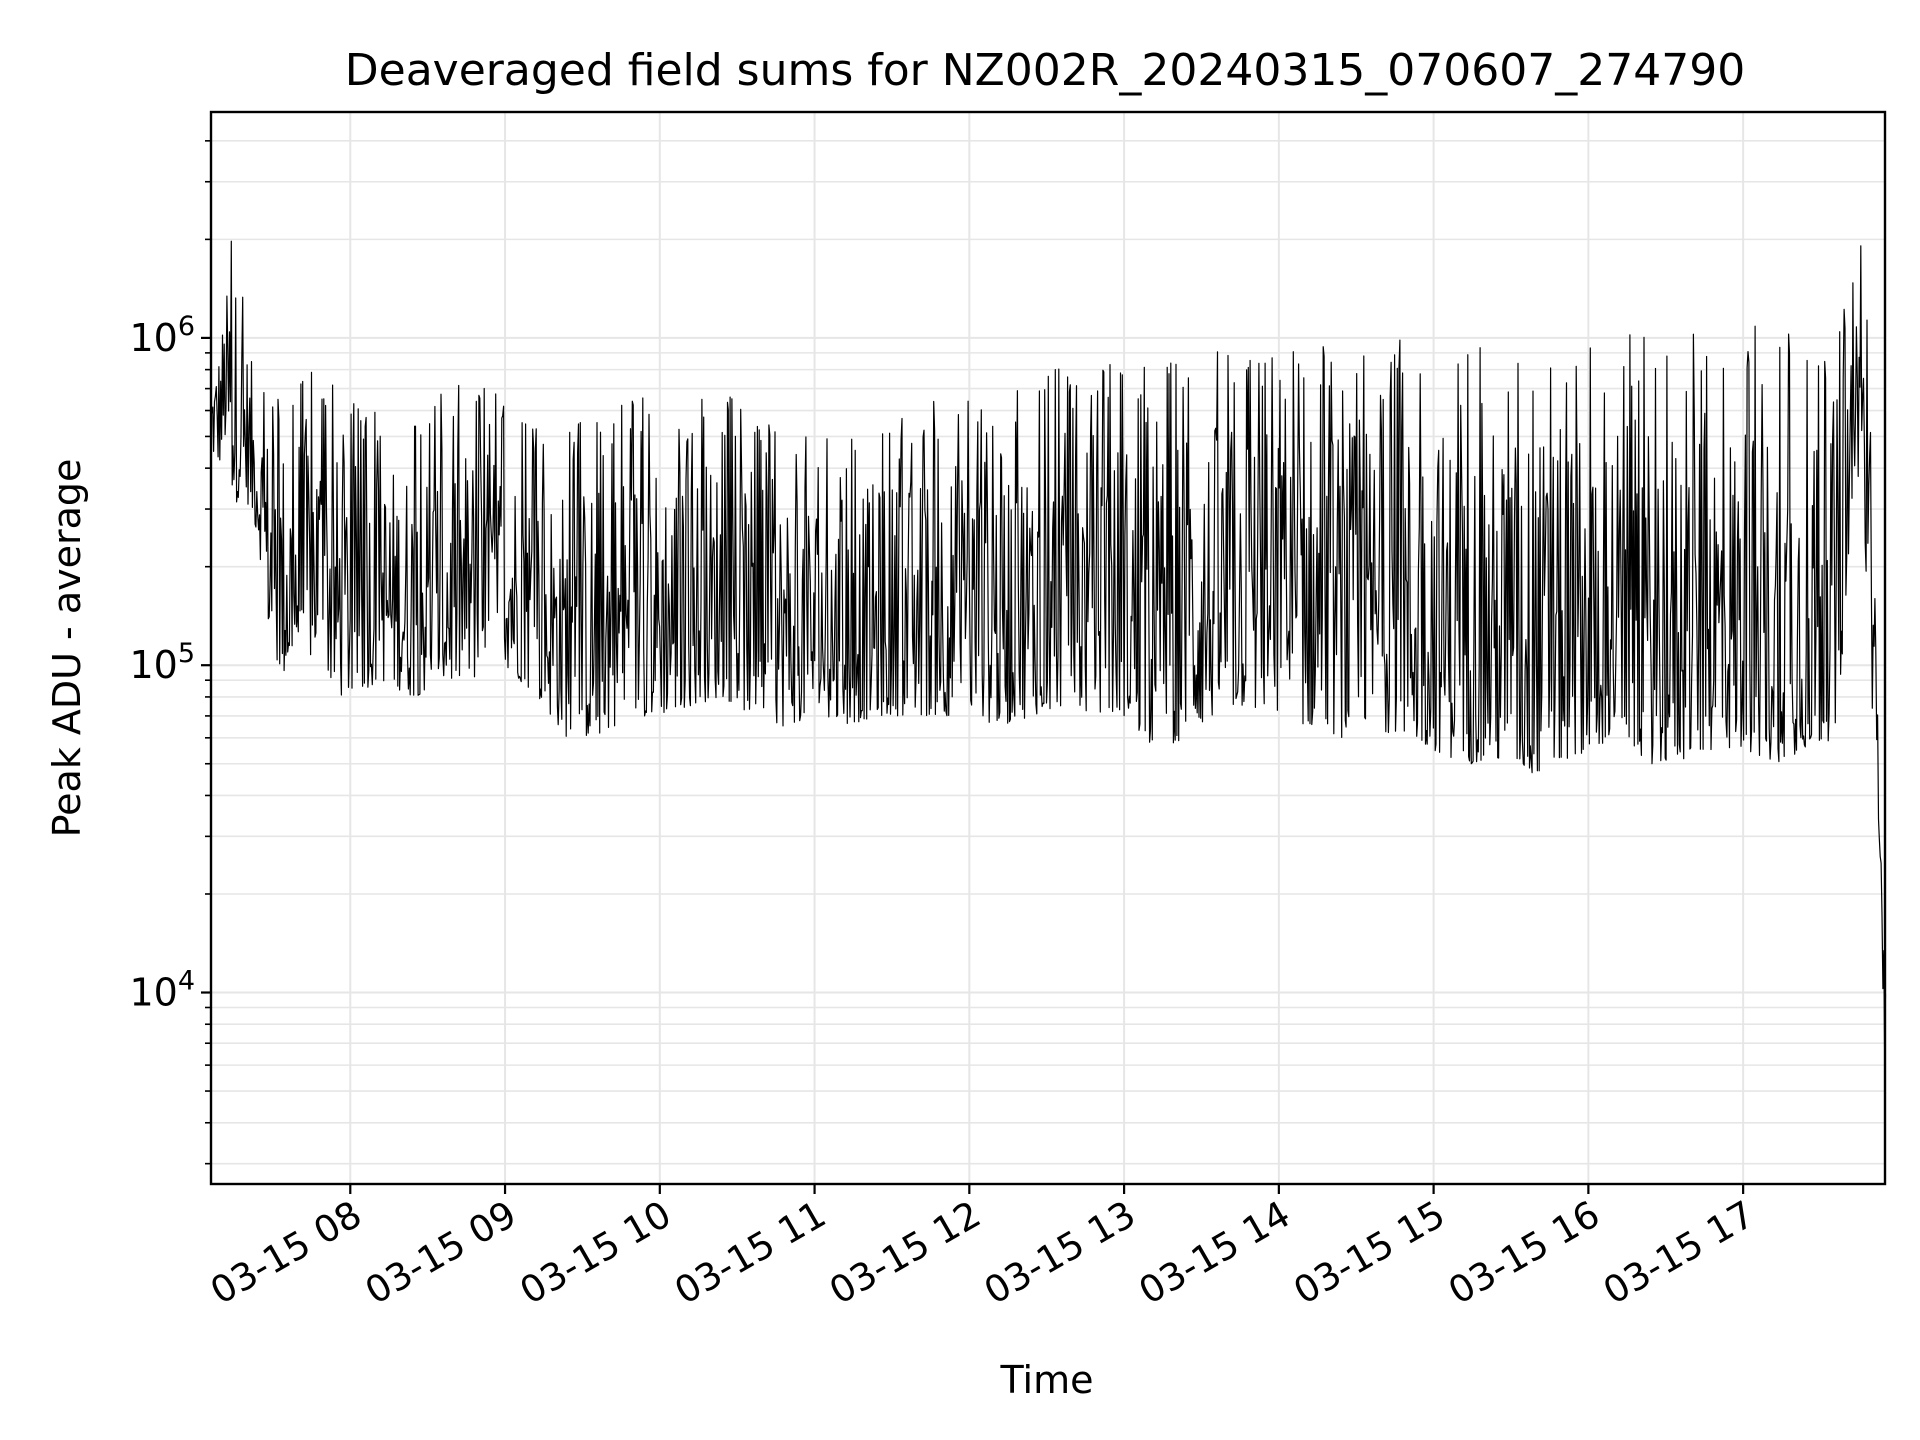  I want to click on y-tick-label: 106, so click(162, 335).